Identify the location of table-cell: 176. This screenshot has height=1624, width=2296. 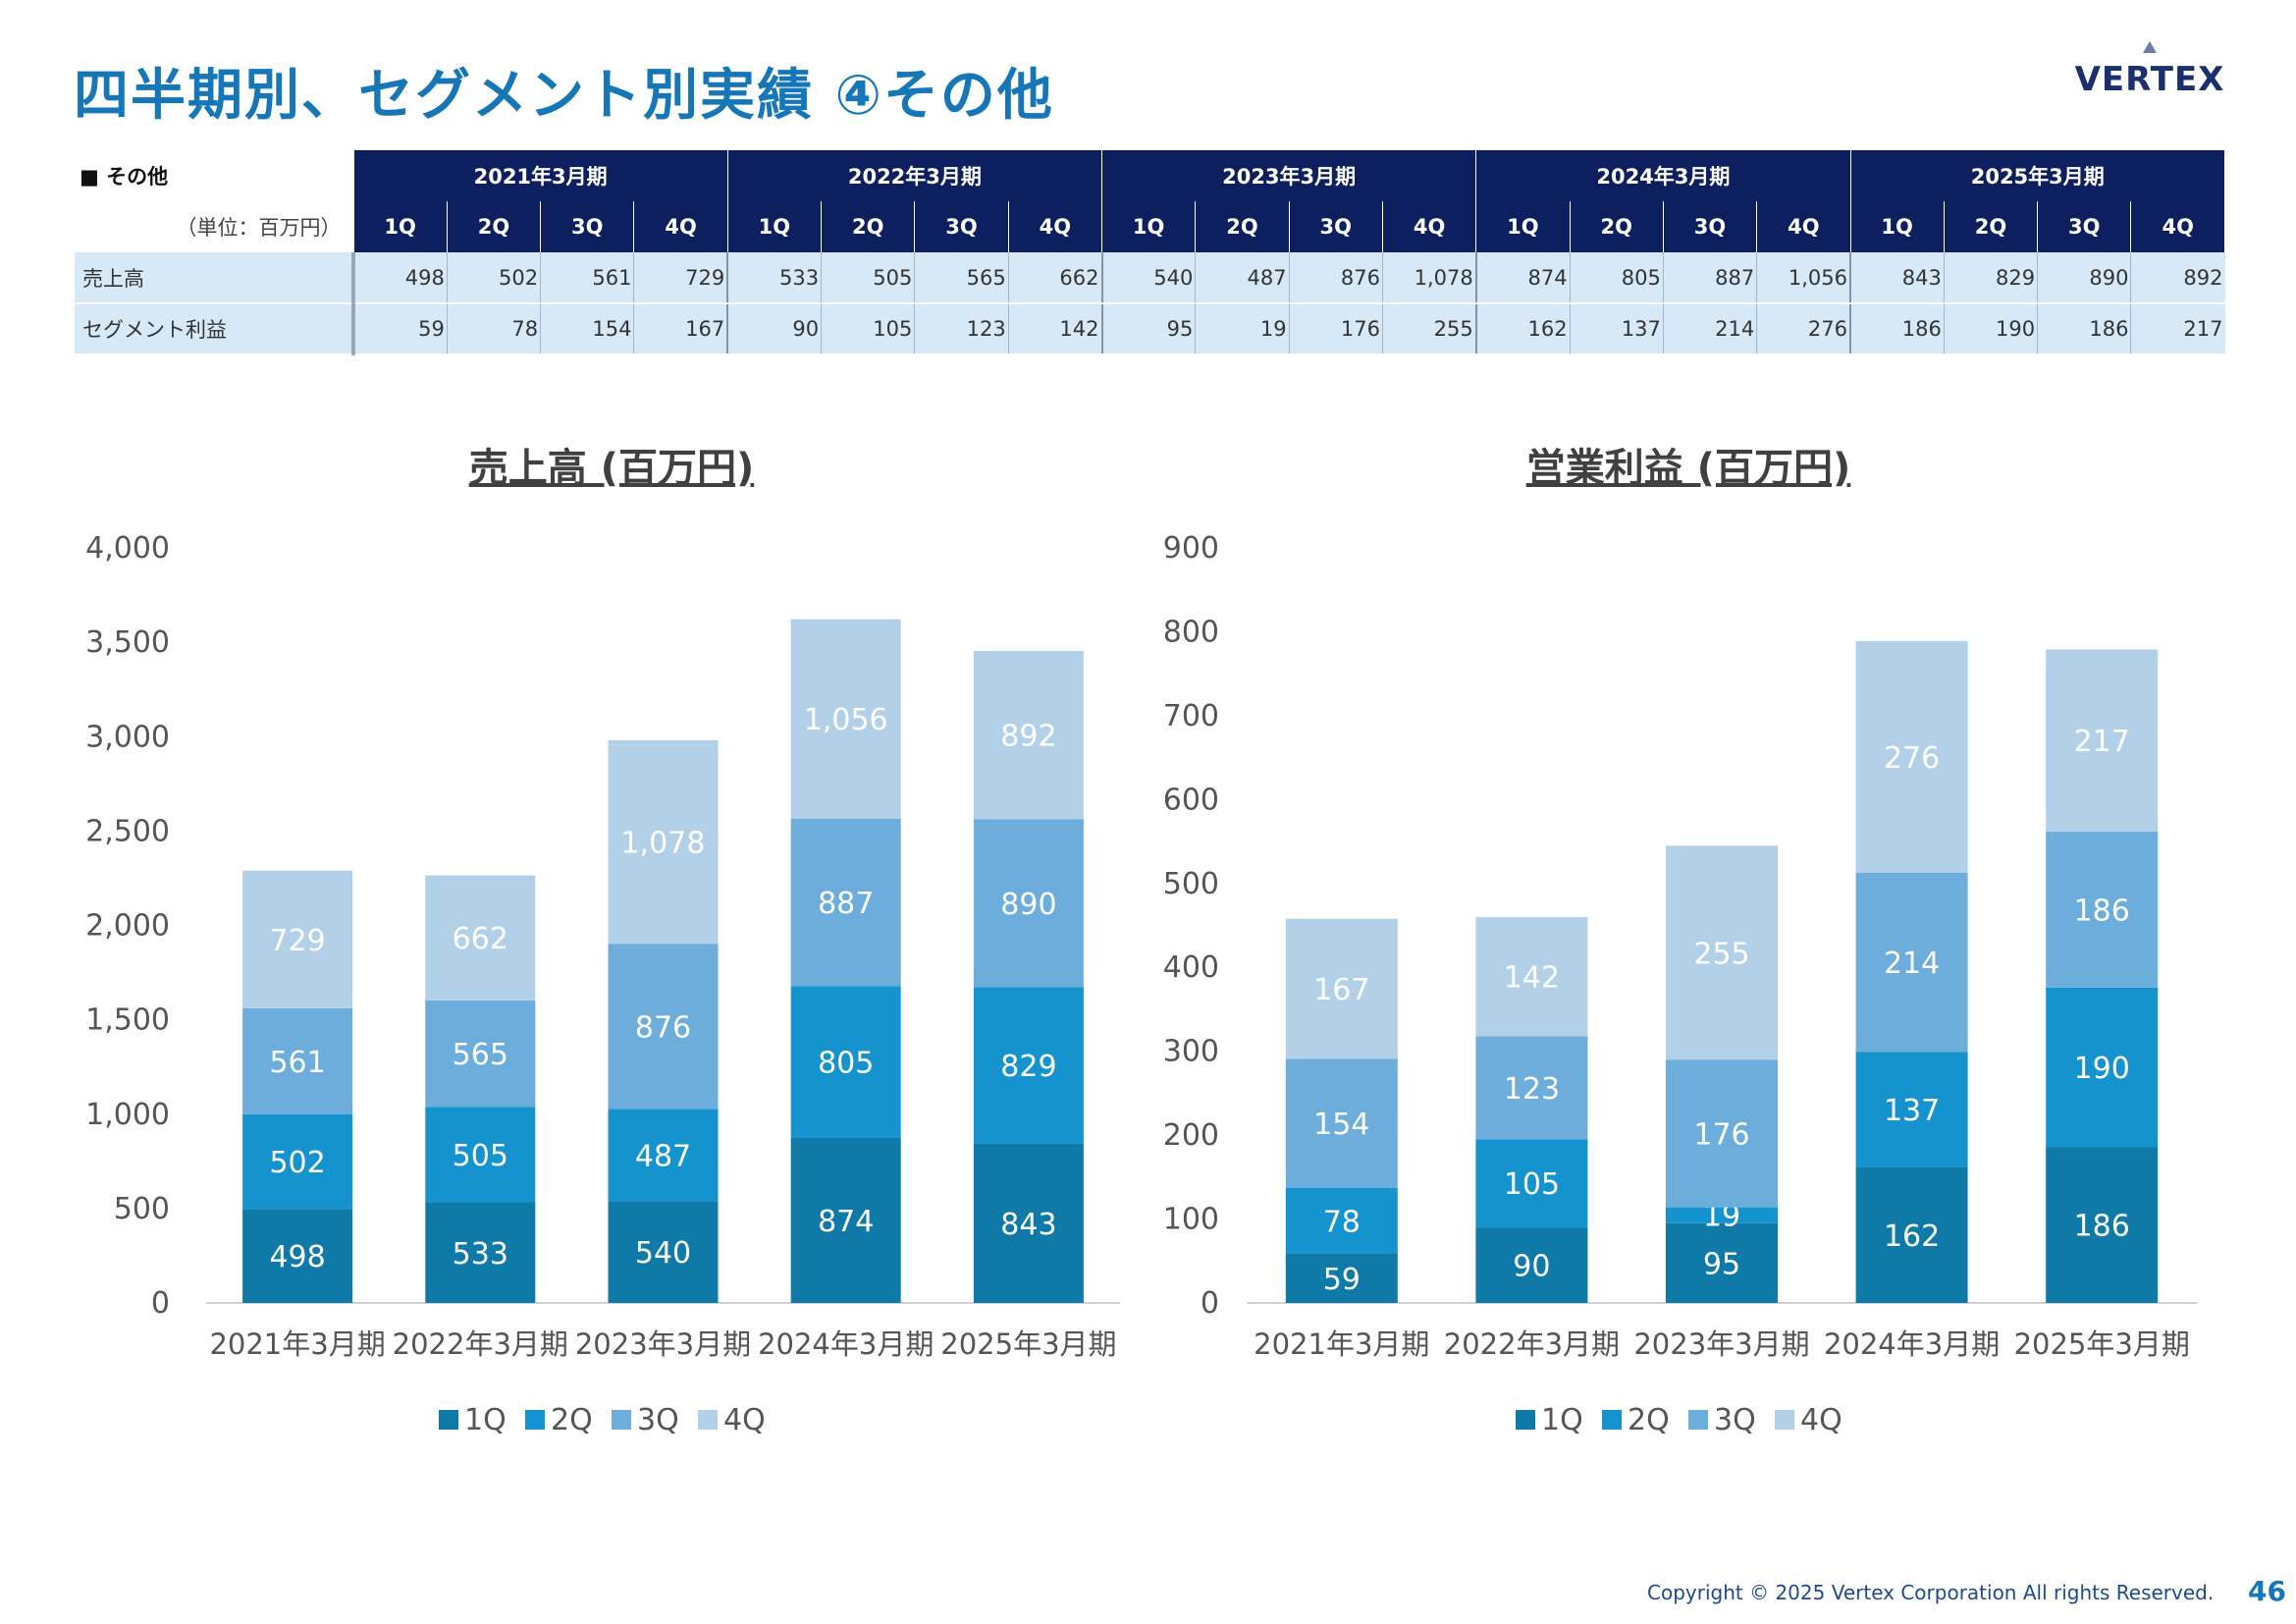
(1336, 329).